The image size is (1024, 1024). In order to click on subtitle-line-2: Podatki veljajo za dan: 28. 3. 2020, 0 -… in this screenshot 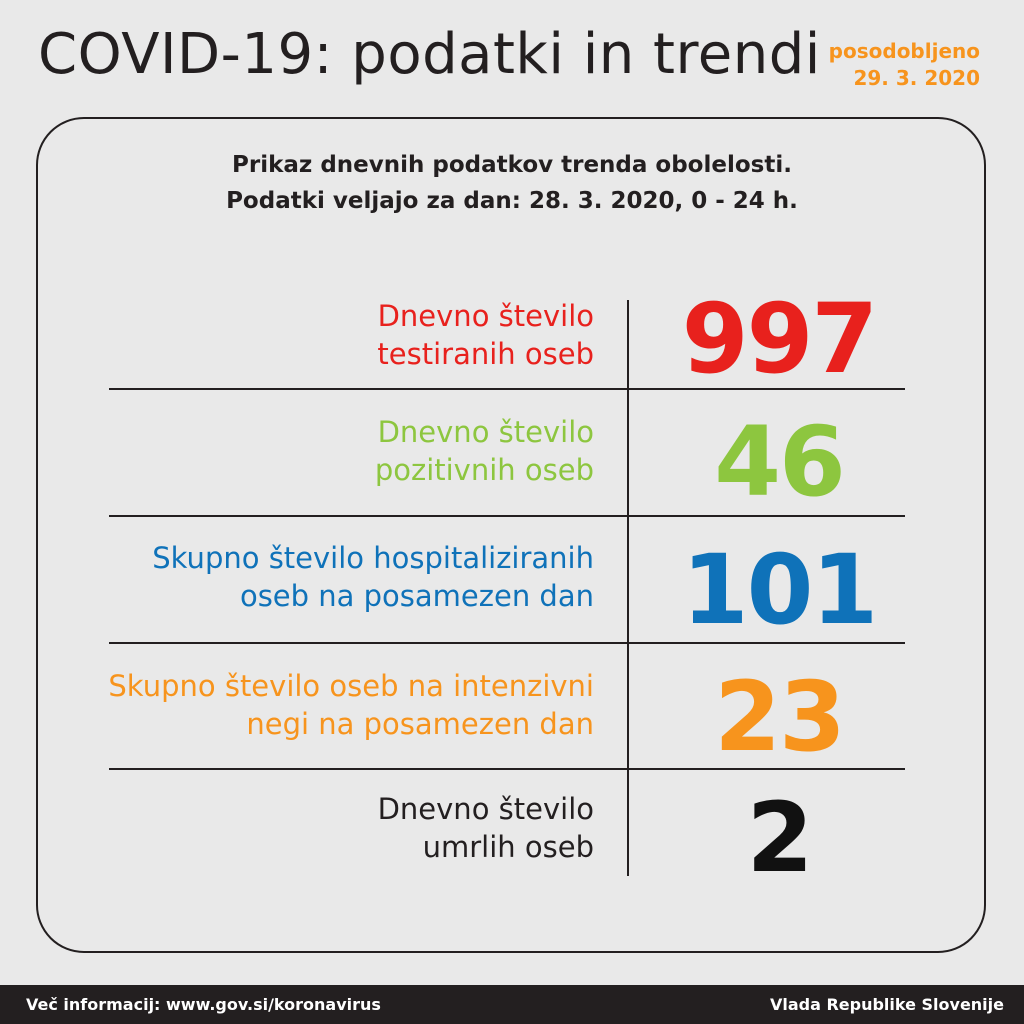, I will do `click(512, 200)`.